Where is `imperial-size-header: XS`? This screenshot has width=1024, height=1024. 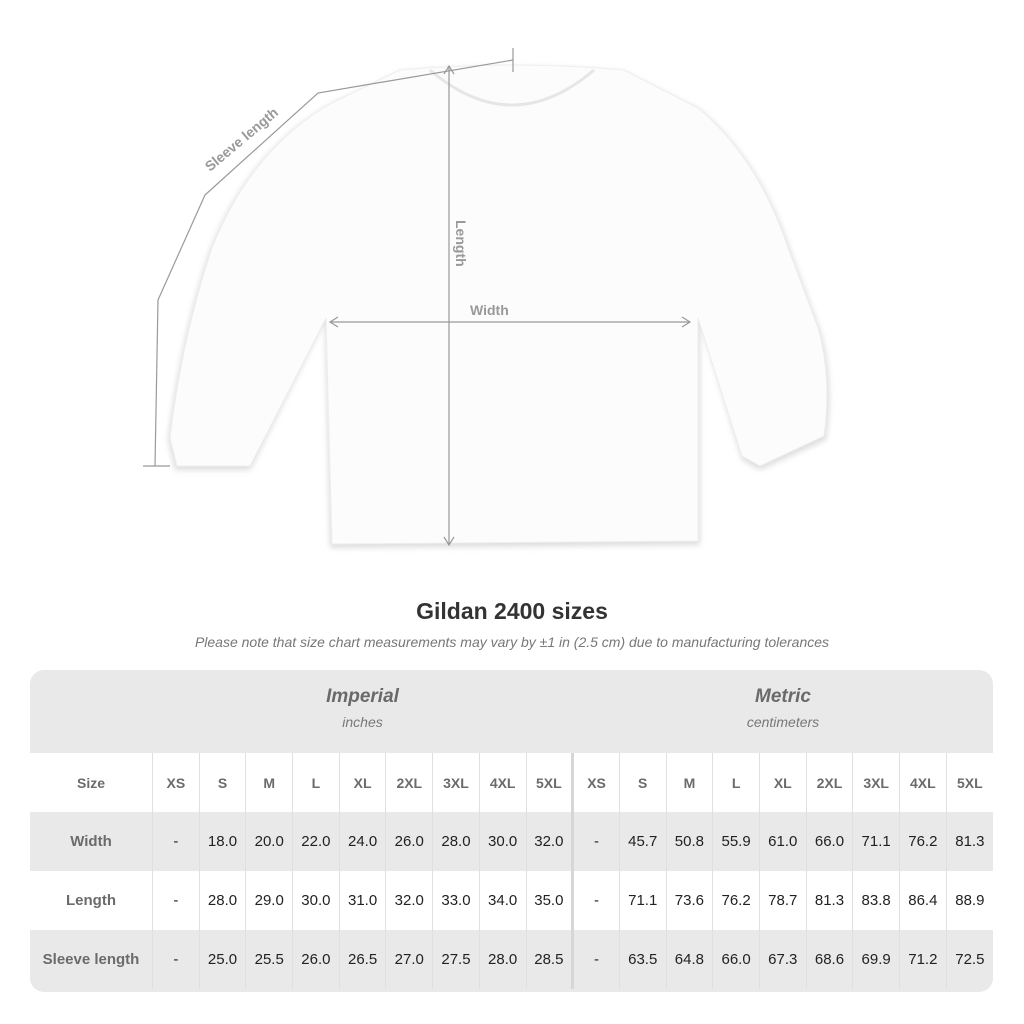
imperial-size-header: XS is located at coordinates (176, 782).